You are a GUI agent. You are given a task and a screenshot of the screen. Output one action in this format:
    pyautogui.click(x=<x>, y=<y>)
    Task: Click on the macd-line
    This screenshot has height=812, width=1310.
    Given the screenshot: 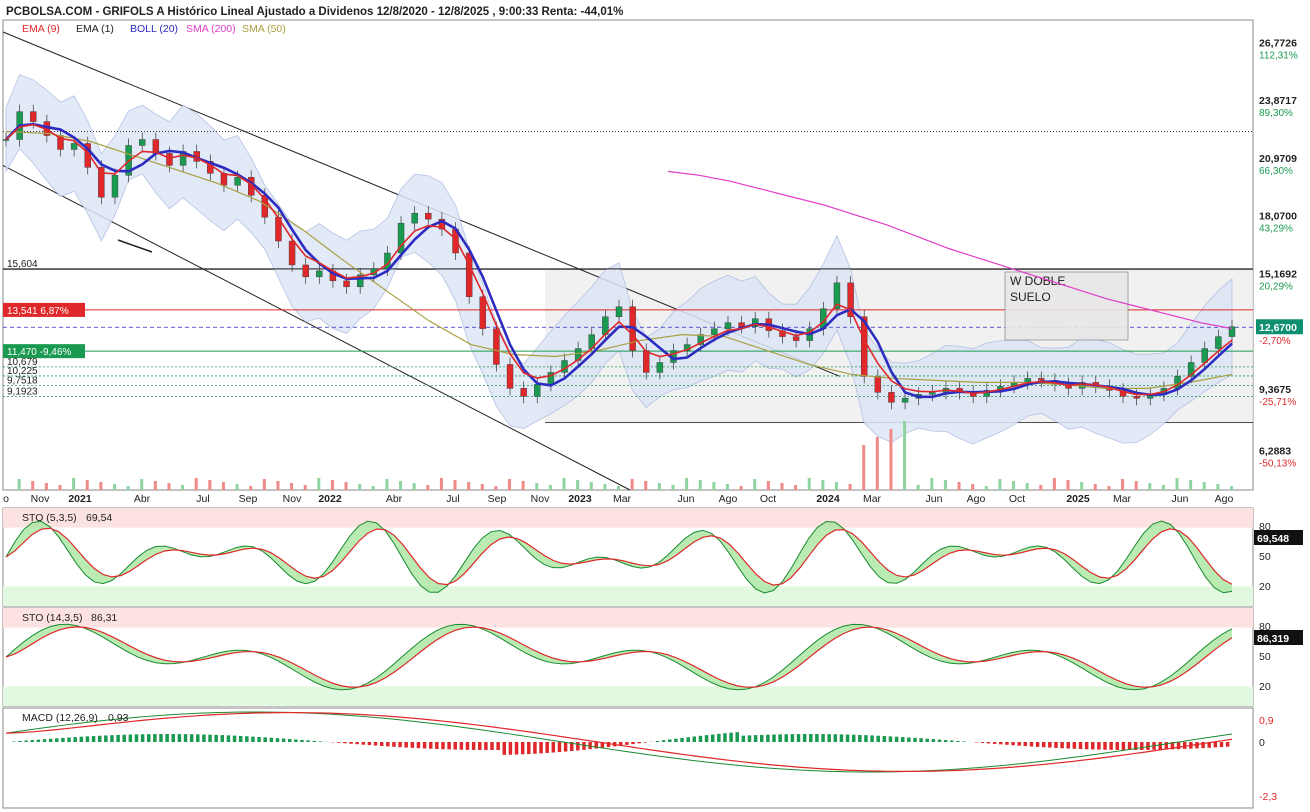 What is the action you would take?
    pyautogui.click(x=619, y=742)
    